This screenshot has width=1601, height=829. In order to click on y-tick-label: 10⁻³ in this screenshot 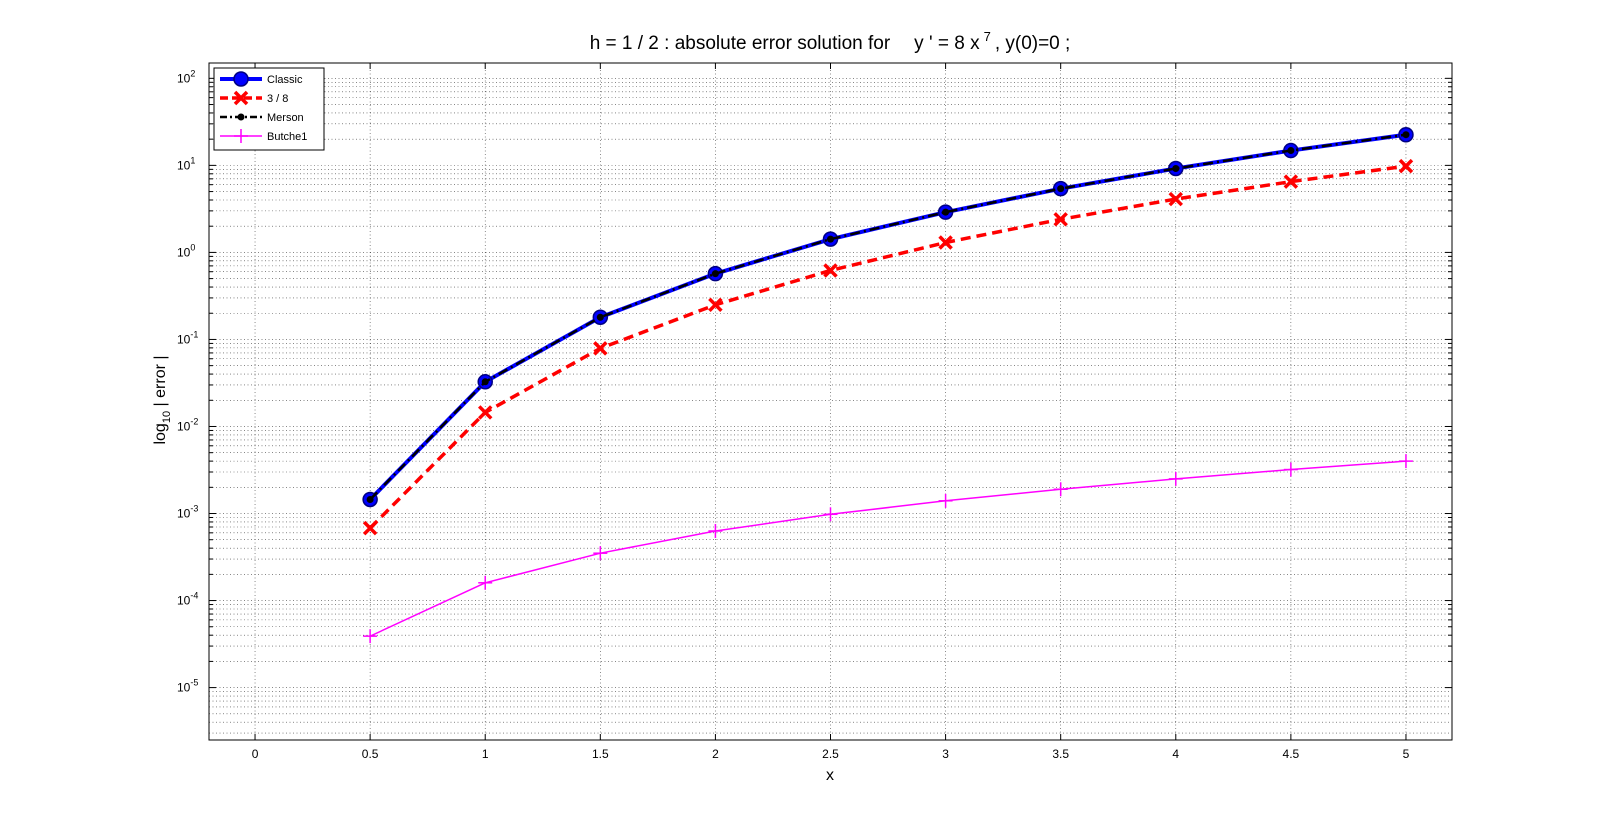, I will do `click(187, 512)`.